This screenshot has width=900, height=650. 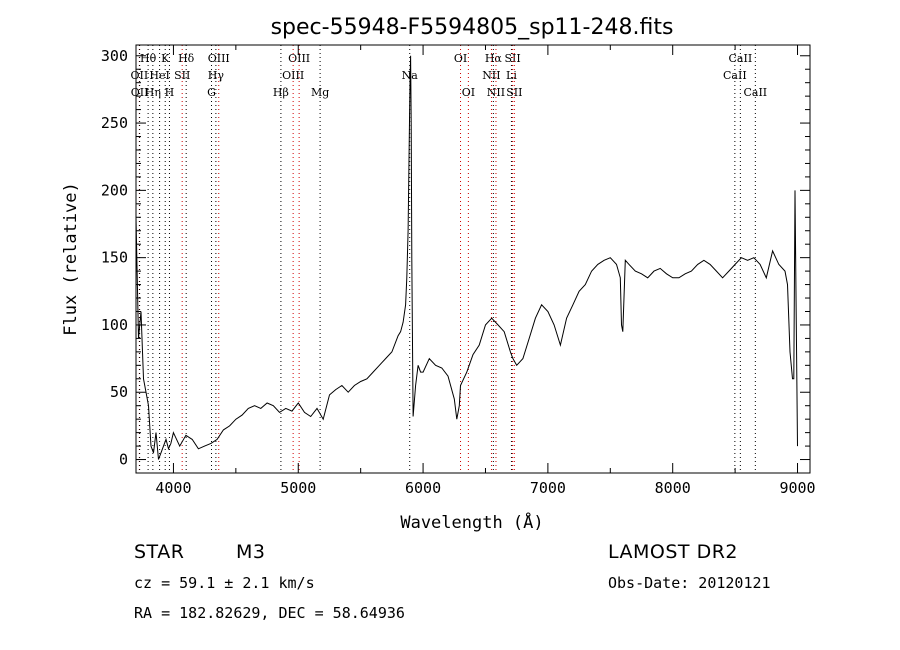 I want to click on x-tick-label: 5000, so click(x=298, y=488).